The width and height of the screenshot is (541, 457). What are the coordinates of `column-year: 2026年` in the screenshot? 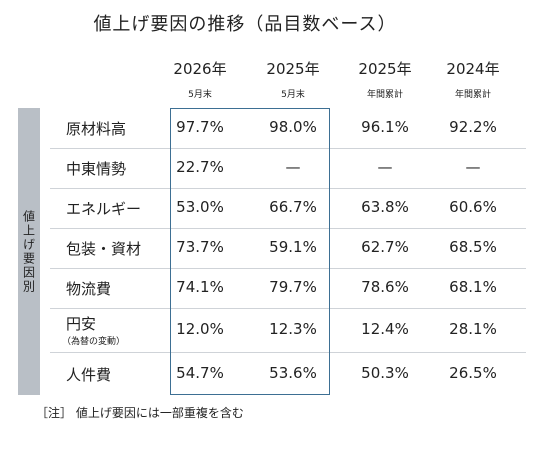 It's located at (200, 69).